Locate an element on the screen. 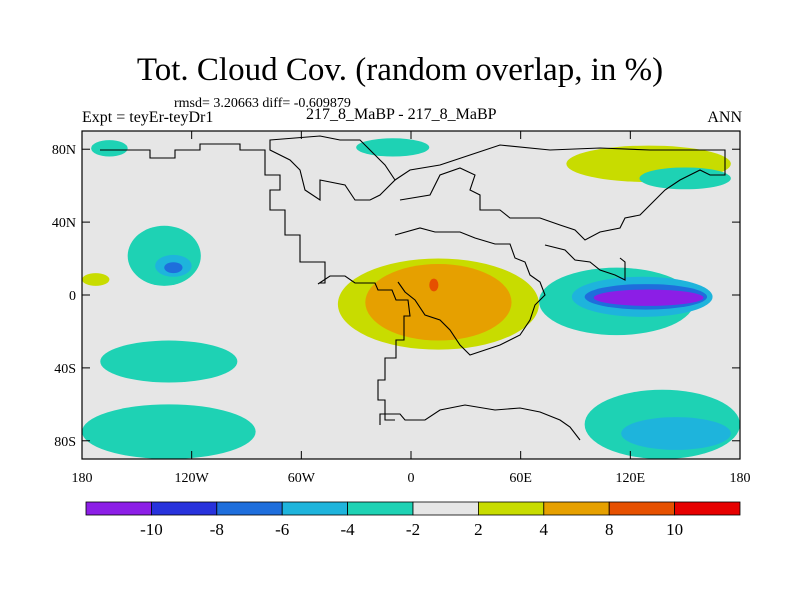 The image size is (800, 600). experiment-label: Expt = teyEr-teyDr1 is located at coordinates (148, 117).